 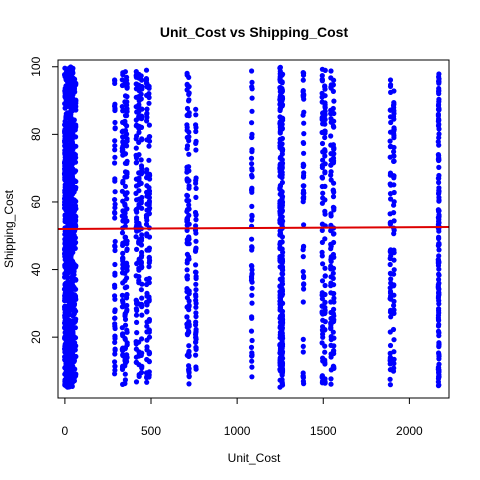 What do you see at coordinates (323, 431) in the screenshot?
I see `x-tick-label: 1500` at bounding box center [323, 431].